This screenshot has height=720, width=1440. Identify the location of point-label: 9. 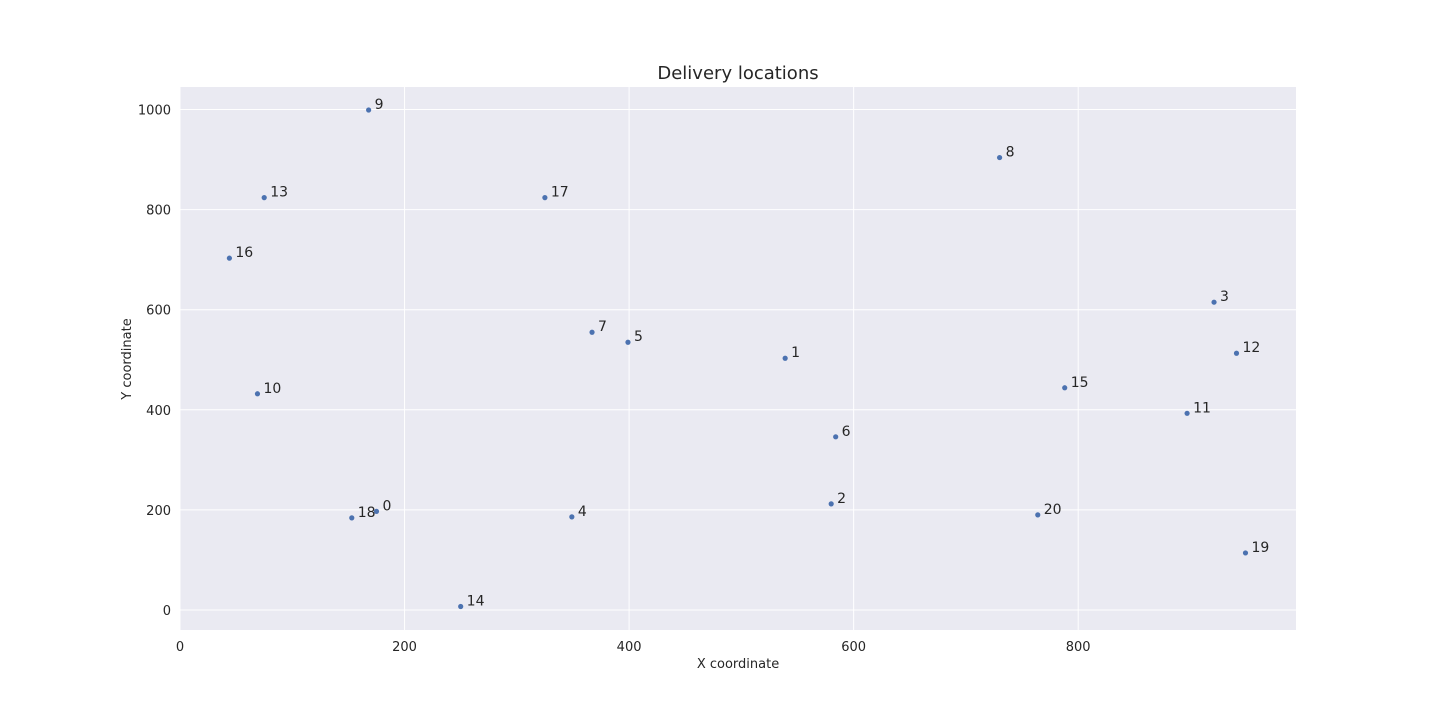
(379, 105).